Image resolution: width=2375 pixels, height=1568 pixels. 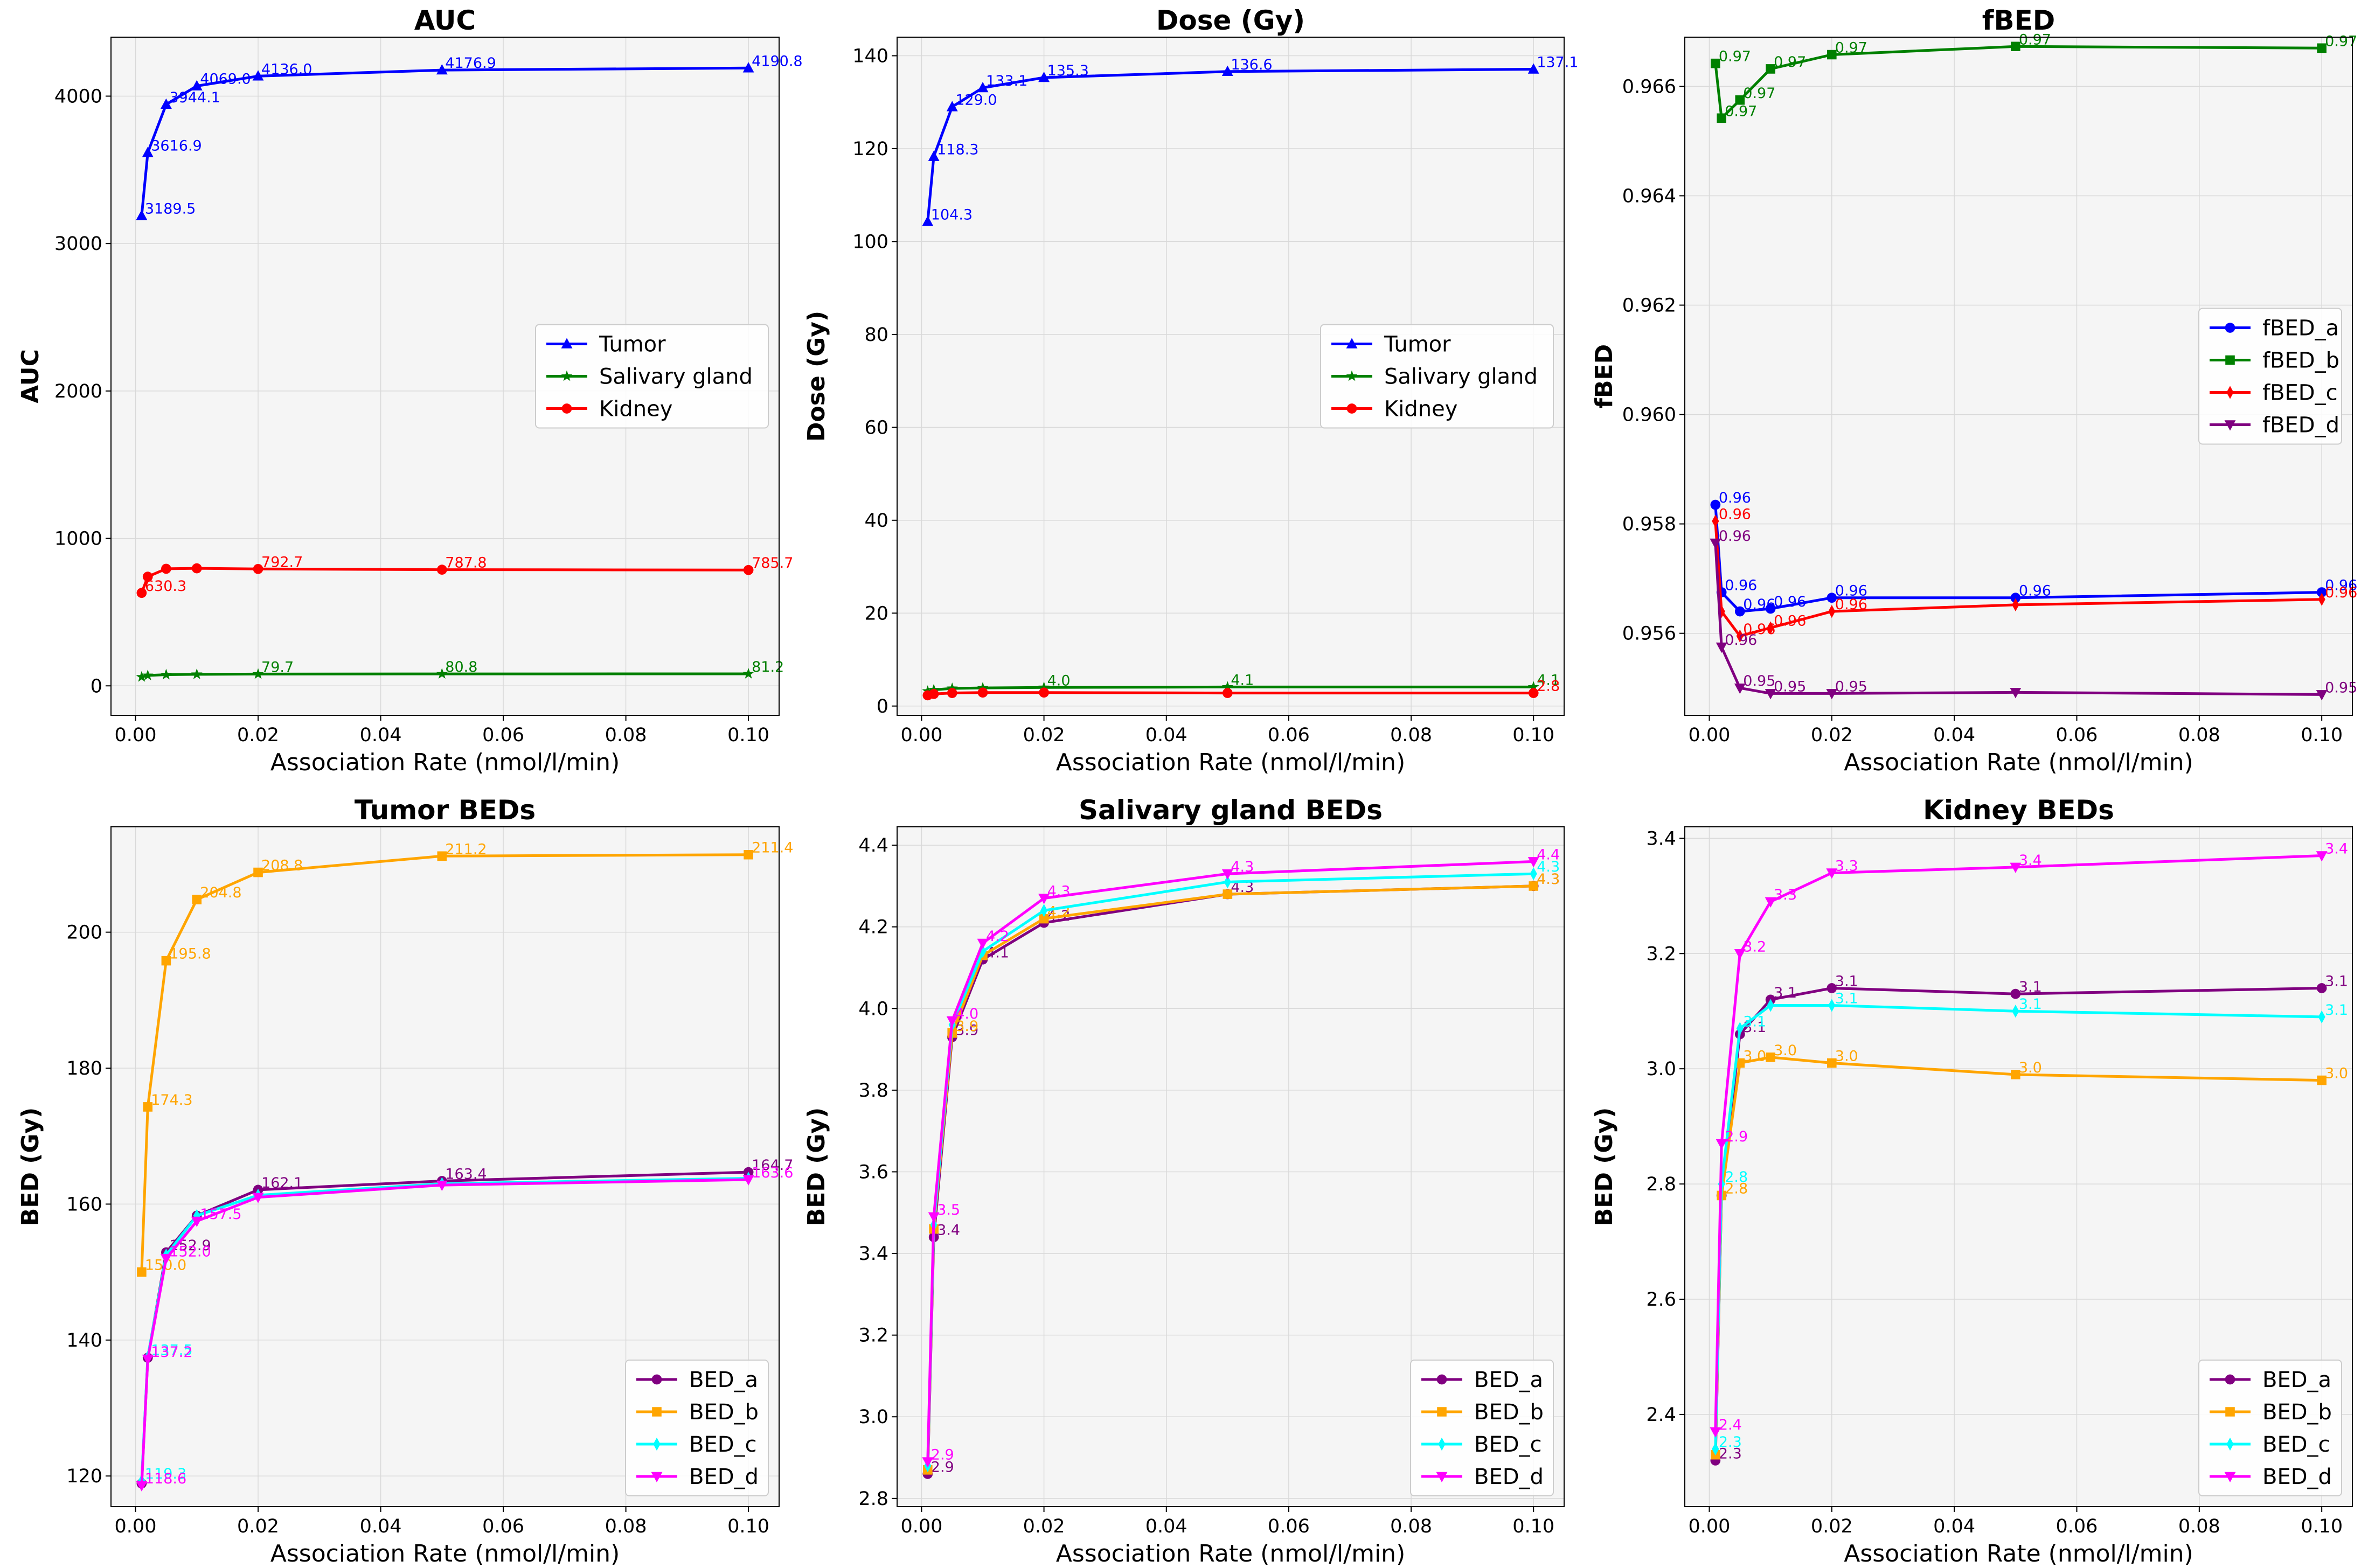 I want to click on data-label: 104.3, so click(x=952, y=215).